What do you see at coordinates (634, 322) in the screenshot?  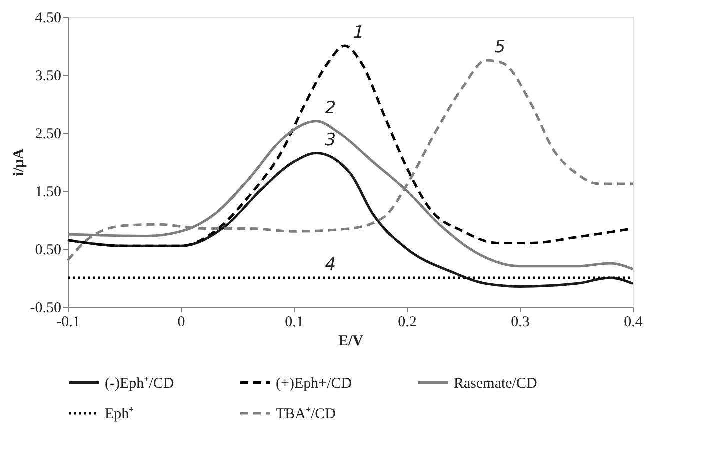 I see `x-tick-label: 0.4` at bounding box center [634, 322].